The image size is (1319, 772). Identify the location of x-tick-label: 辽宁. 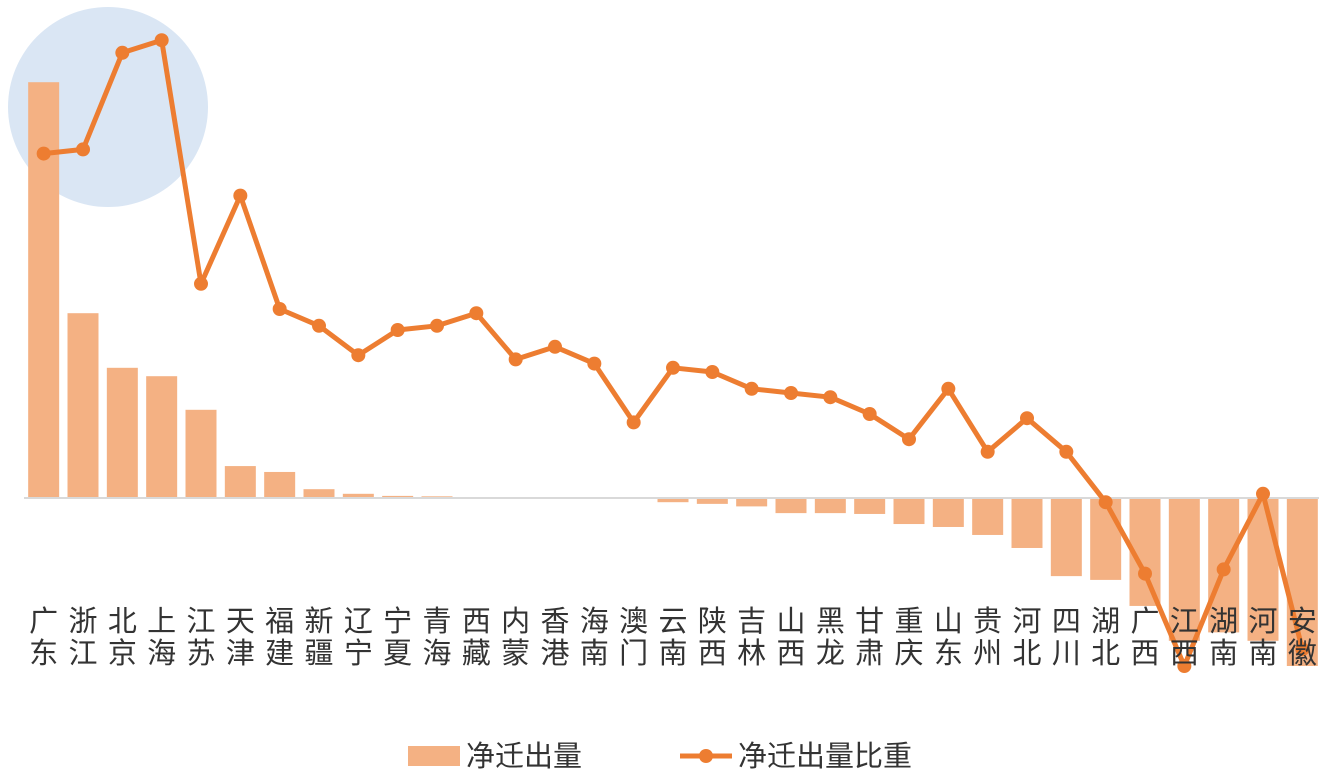
(358, 637).